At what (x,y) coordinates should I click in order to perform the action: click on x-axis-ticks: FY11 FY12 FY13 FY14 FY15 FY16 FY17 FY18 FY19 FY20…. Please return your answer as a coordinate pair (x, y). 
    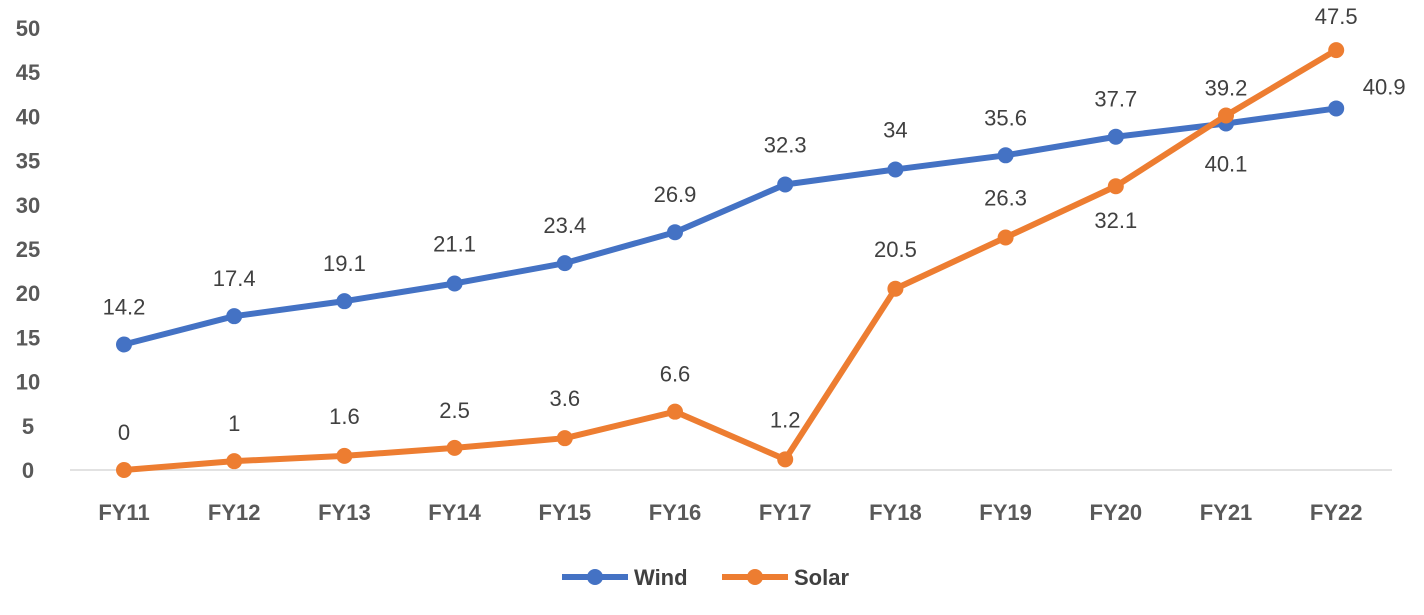
    Looking at the image, I should click on (730, 512).